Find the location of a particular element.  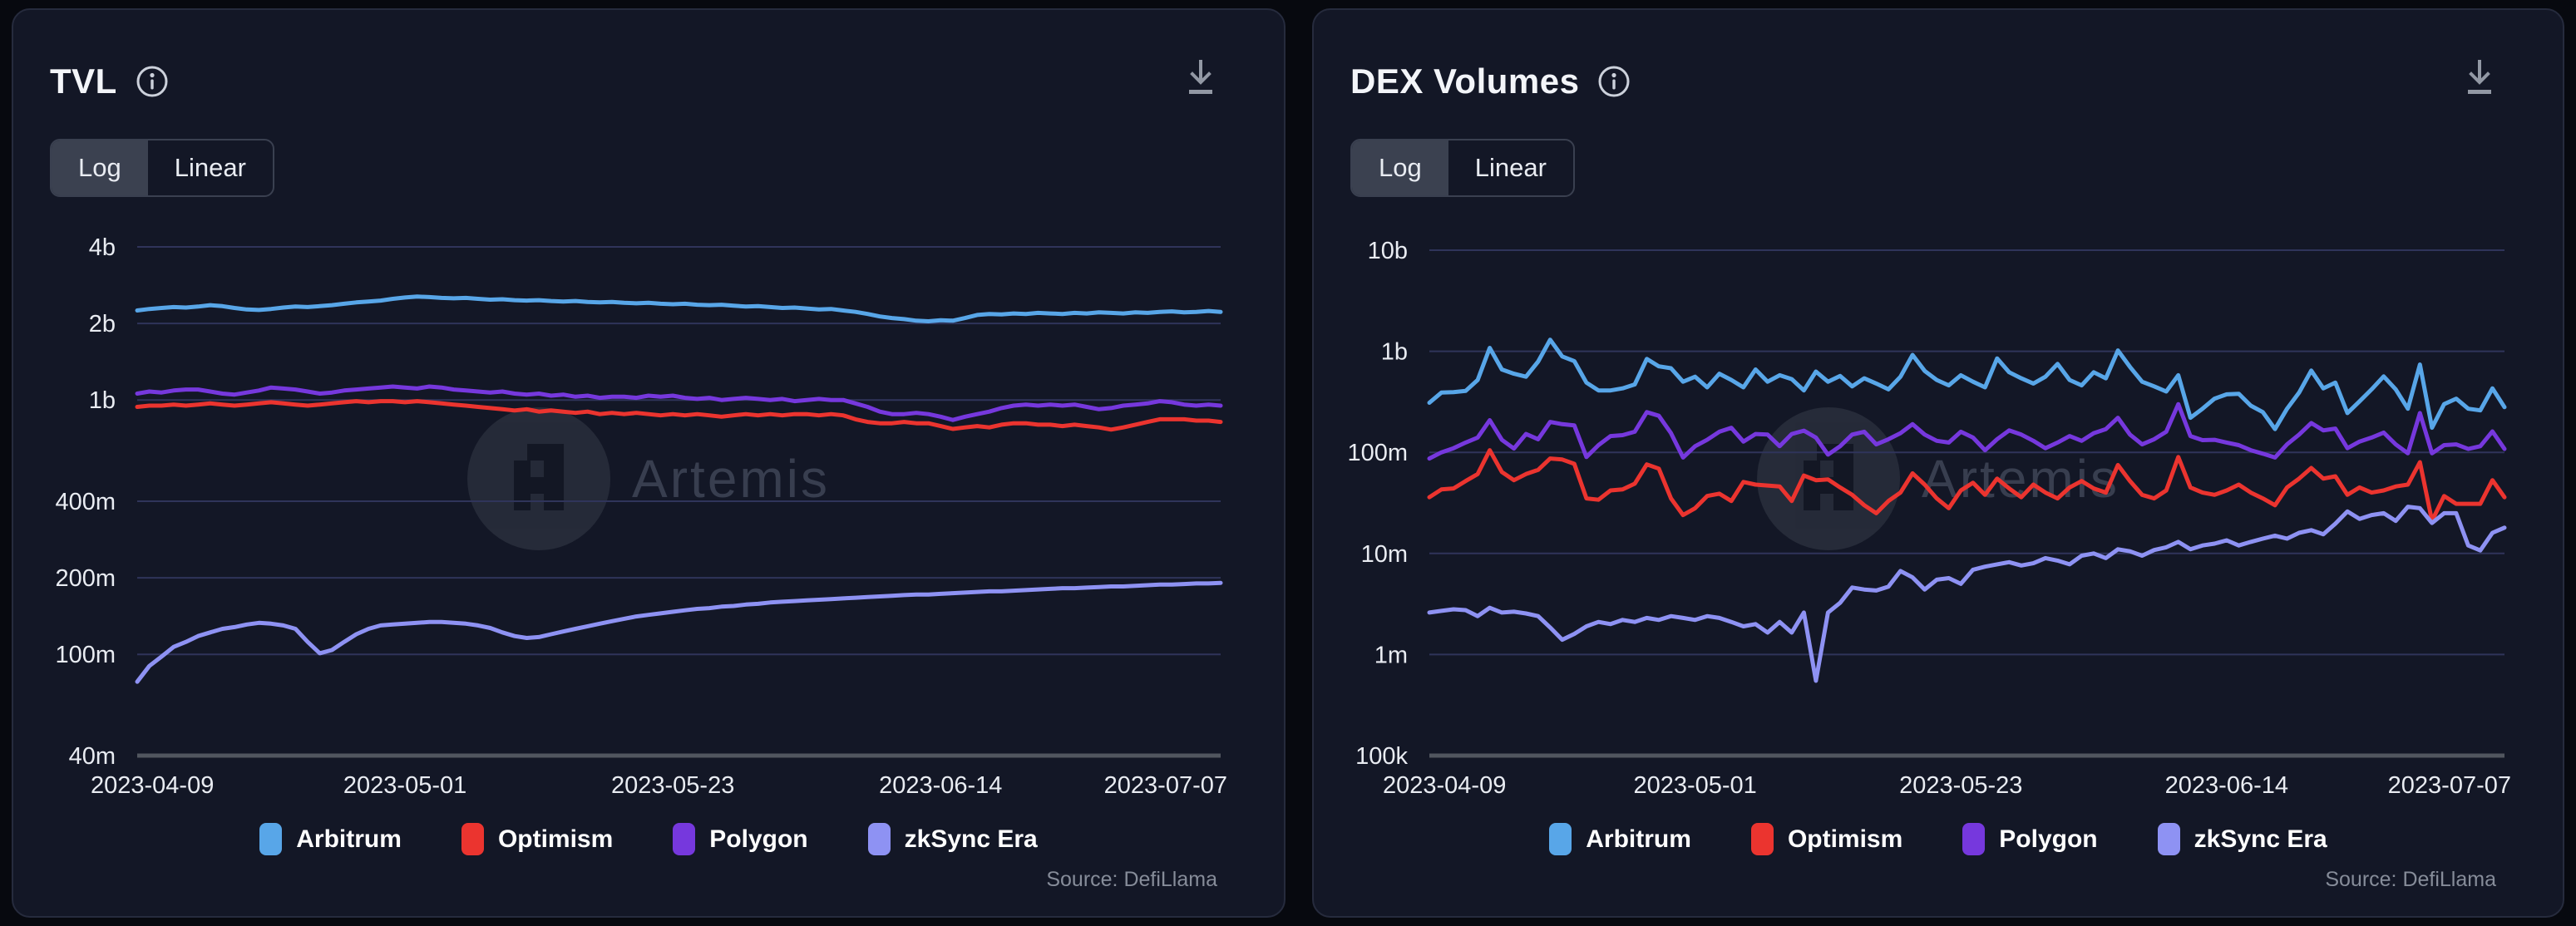

y-tick-label: 40m is located at coordinates (92, 756).